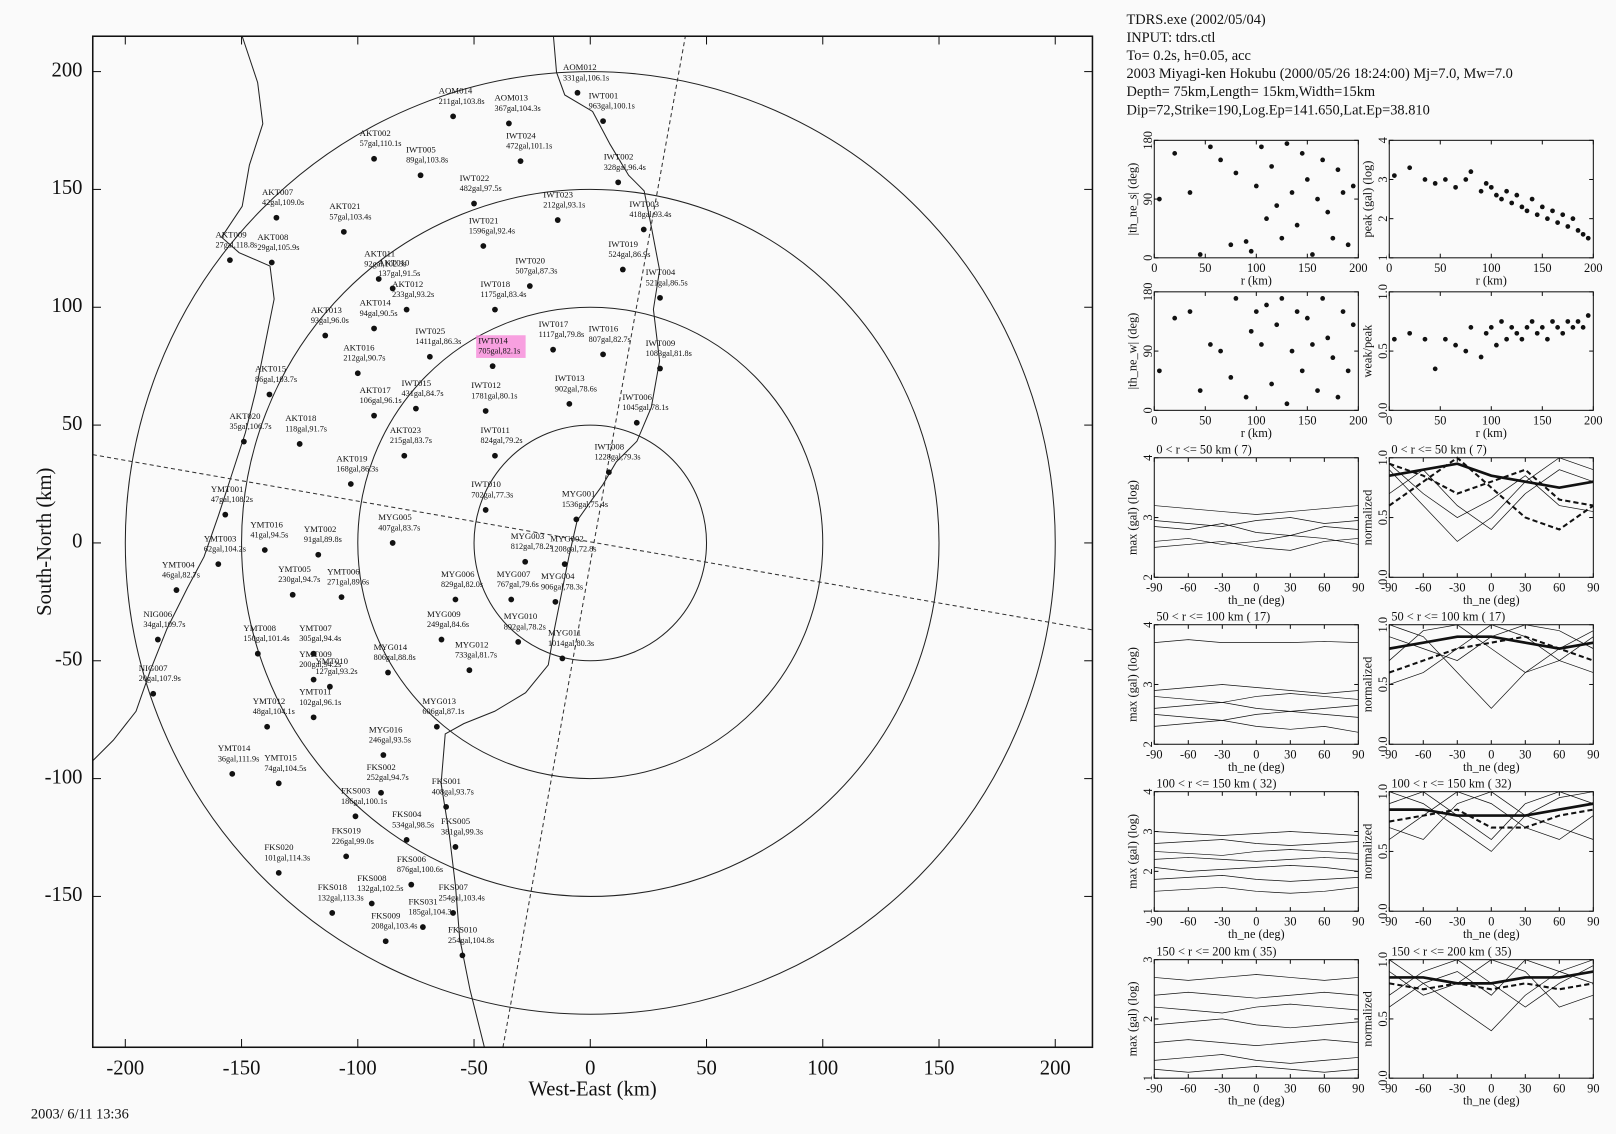 This screenshot has width=1616, height=1134. Describe the element at coordinates (1383, 744) in the screenshot. I see `y-tick-label: 0.0` at that location.